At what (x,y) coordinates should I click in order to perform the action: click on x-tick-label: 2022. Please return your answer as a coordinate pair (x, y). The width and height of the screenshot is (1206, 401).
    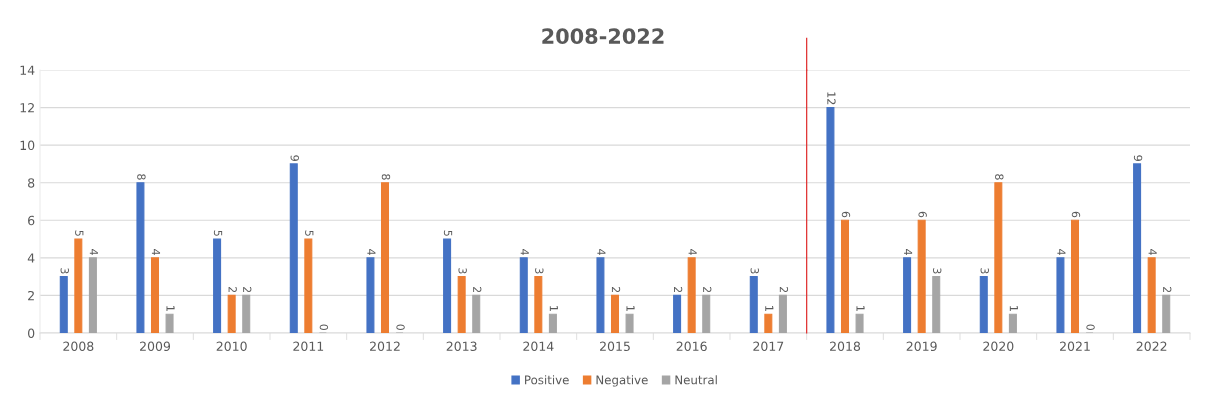
    Looking at the image, I should click on (1151, 346).